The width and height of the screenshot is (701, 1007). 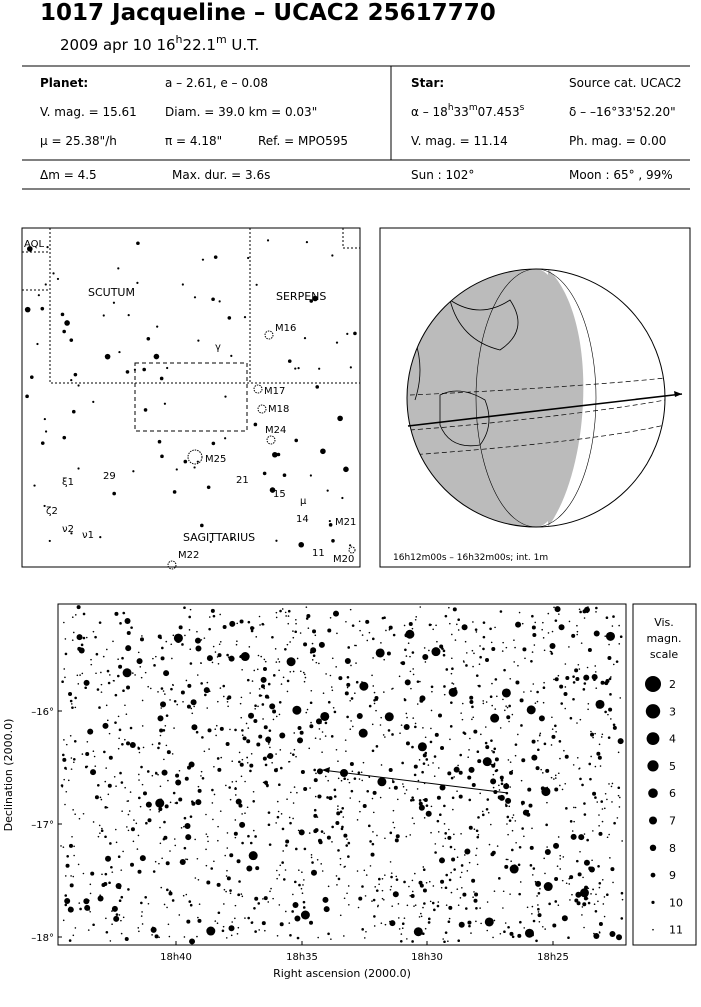 I want to click on axis-label: Declination (2000.0), so click(x=8, y=775).